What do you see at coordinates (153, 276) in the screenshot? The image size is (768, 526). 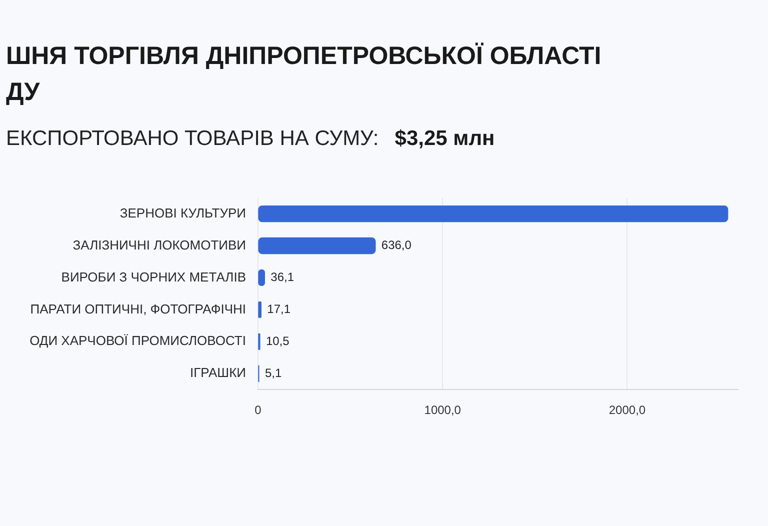 I see `y-tick-label: ВИРОБИ З ЧОРНИХ МЕТАЛІВ` at bounding box center [153, 276].